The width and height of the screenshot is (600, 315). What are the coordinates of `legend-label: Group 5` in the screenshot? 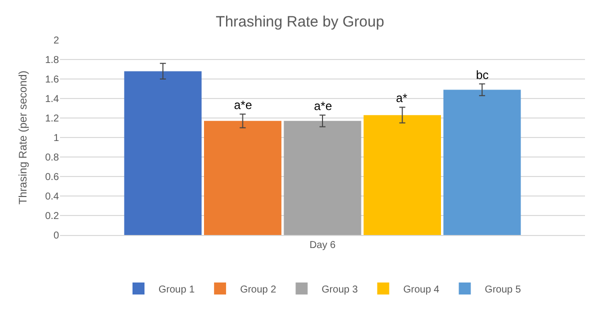 It's located at (503, 290).